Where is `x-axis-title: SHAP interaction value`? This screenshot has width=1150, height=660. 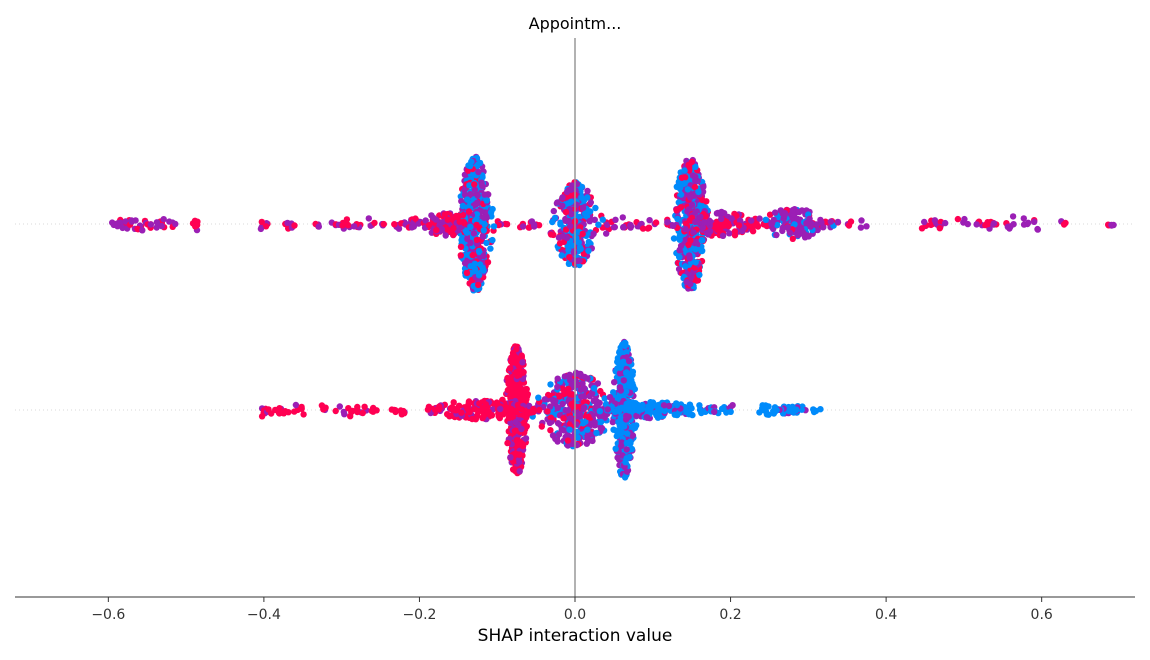
x-axis-title: SHAP interaction value is located at coordinates (575, 636).